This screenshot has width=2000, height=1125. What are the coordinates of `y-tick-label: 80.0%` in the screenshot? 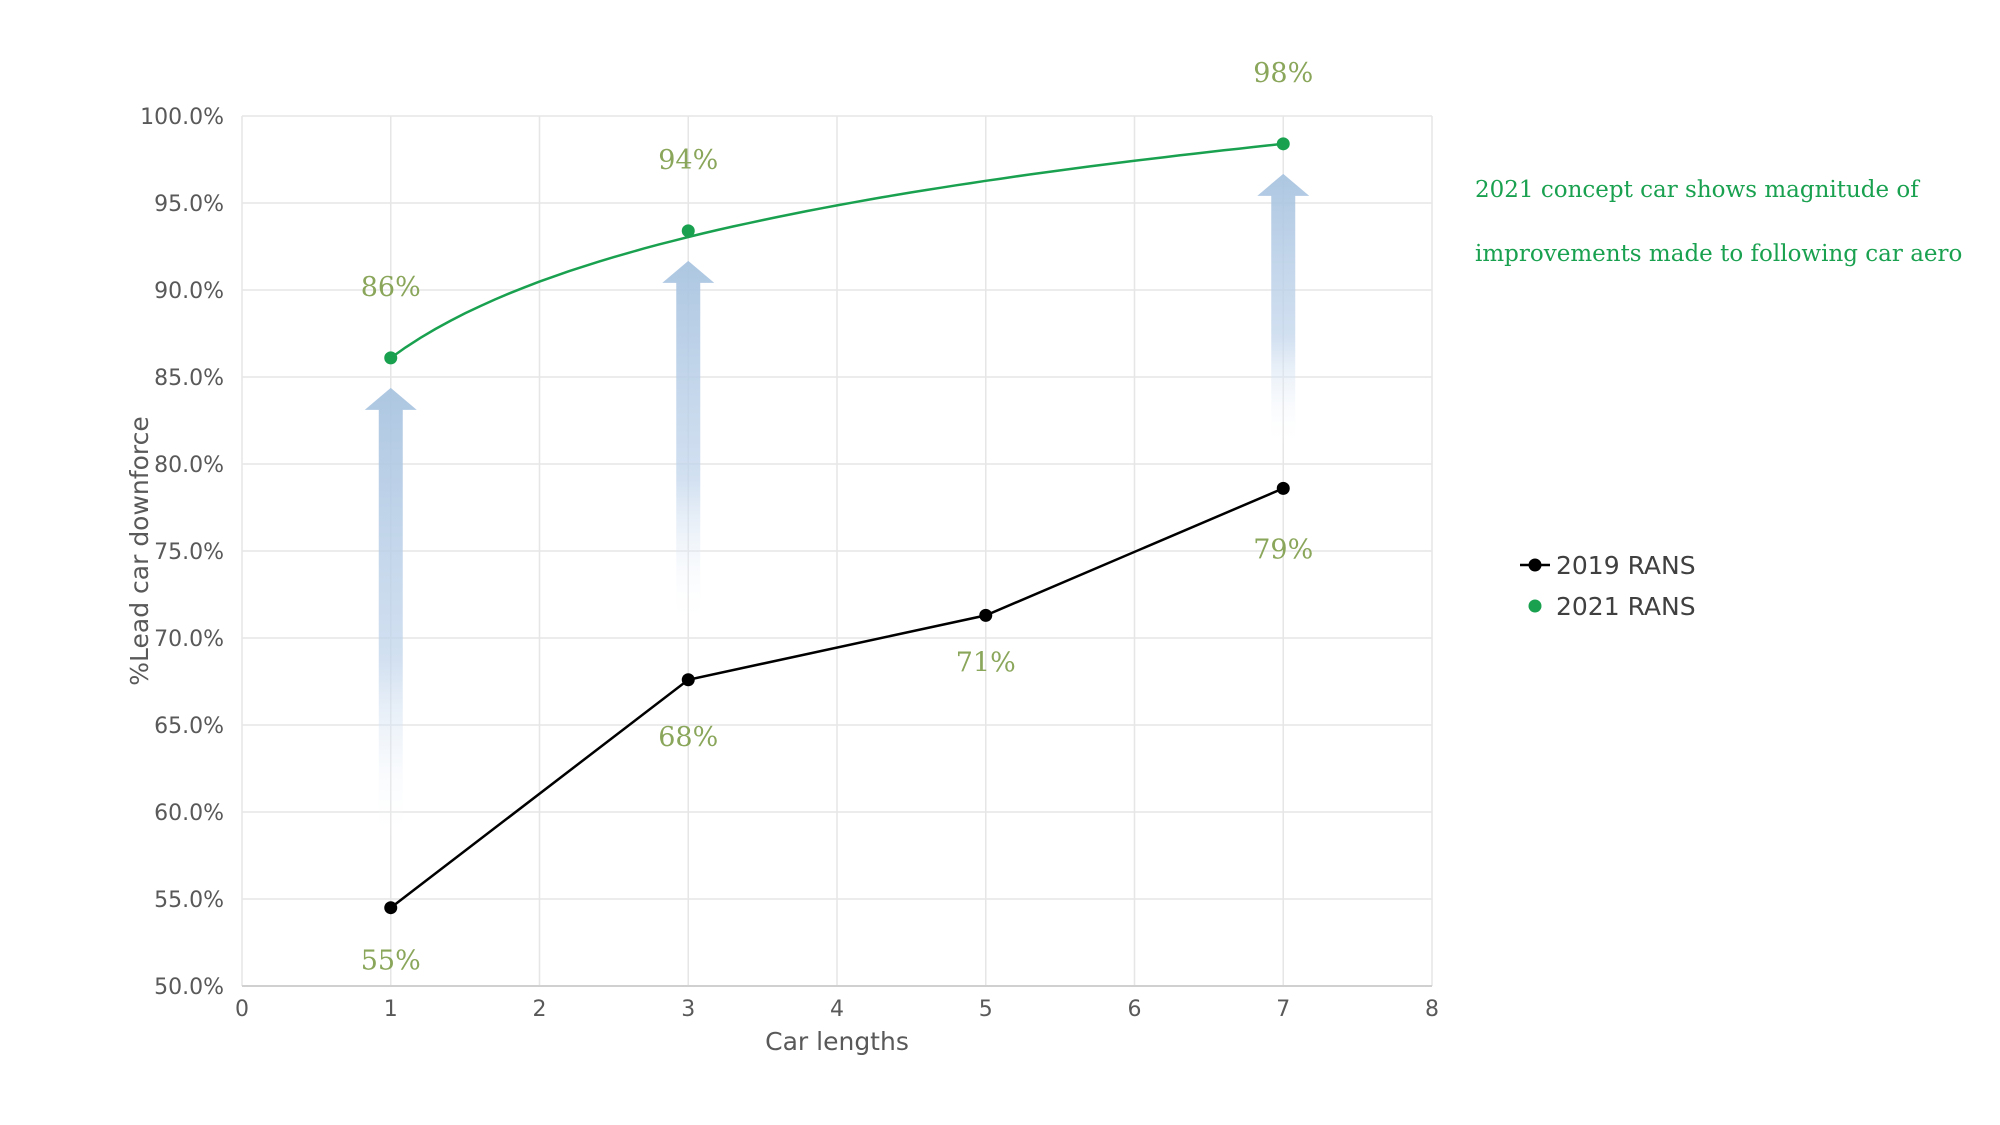 It's located at (189, 465).